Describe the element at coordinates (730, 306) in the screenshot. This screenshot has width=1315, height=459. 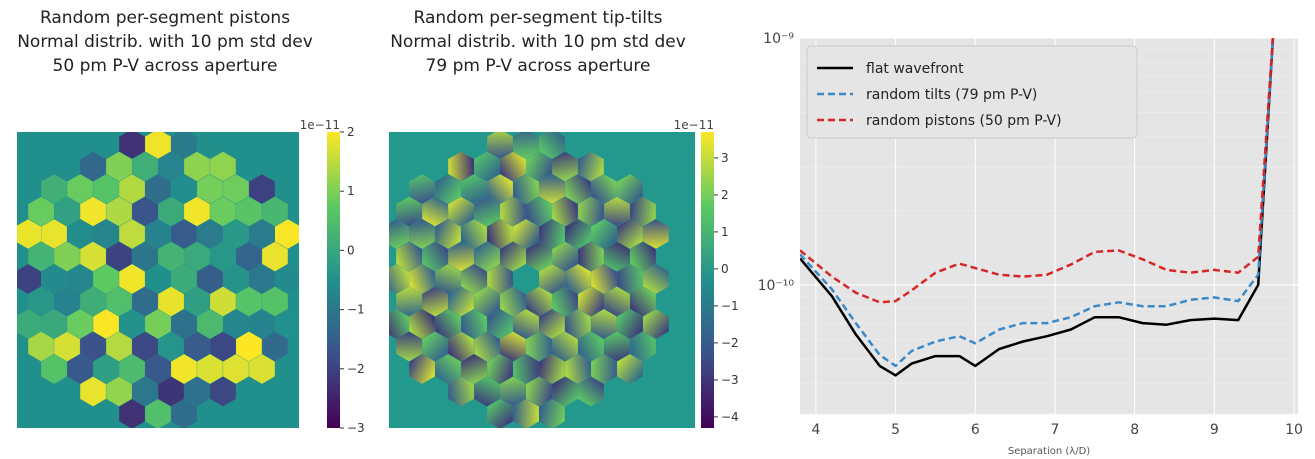
I see `colorbar-tick-label: −1` at that location.